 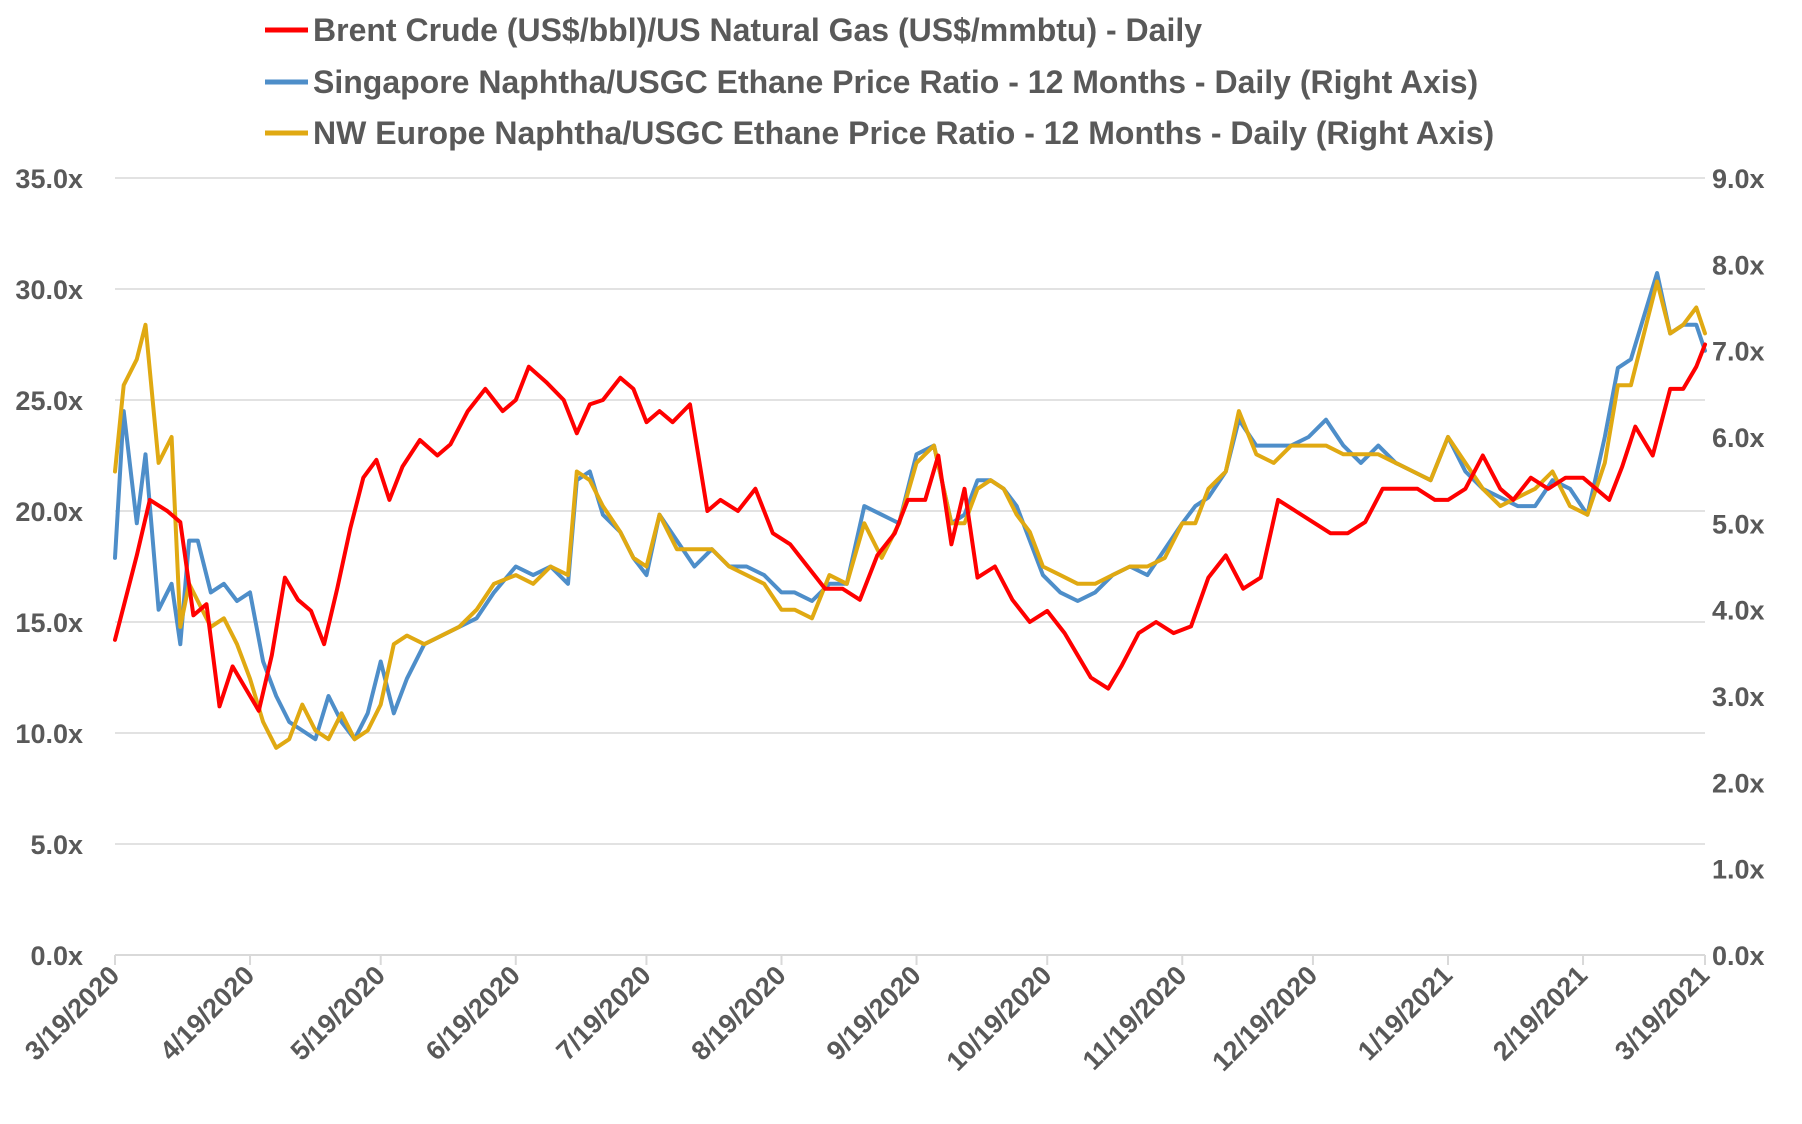 I want to click on left-tick-label: 15.0x, so click(x=49, y=623).